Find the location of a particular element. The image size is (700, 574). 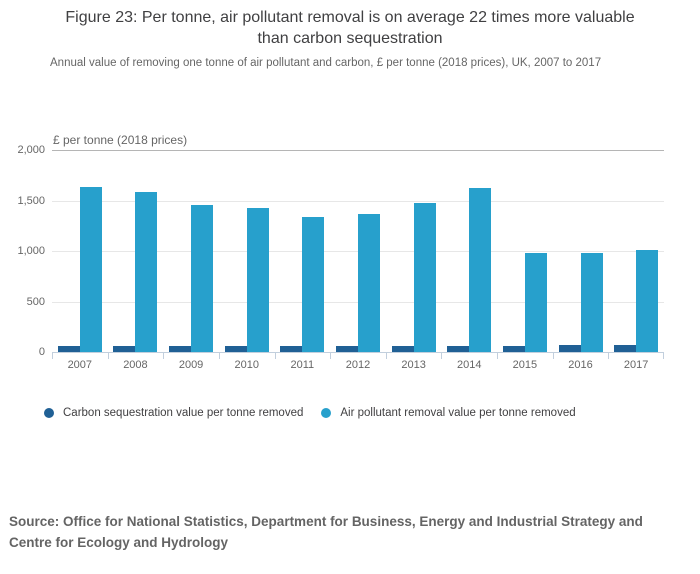

y-axis-unit-label: £ per tonne (2018 prices) is located at coordinates (120, 140).